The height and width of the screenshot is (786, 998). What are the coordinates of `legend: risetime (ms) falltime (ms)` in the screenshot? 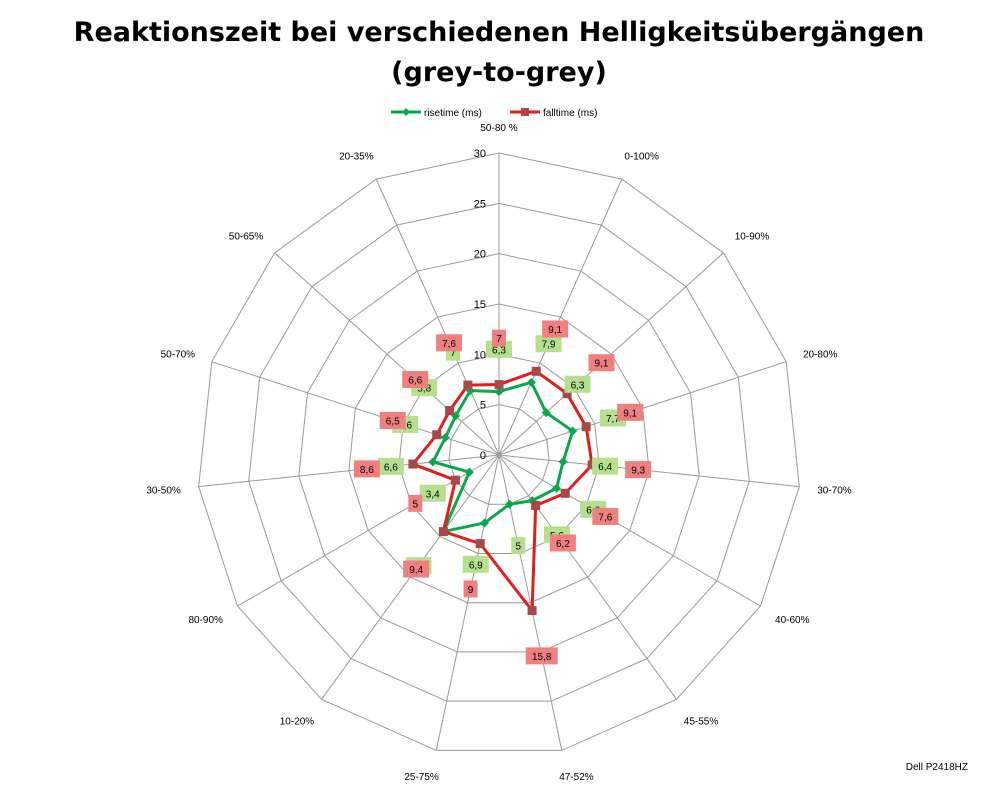 It's located at (494, 113).